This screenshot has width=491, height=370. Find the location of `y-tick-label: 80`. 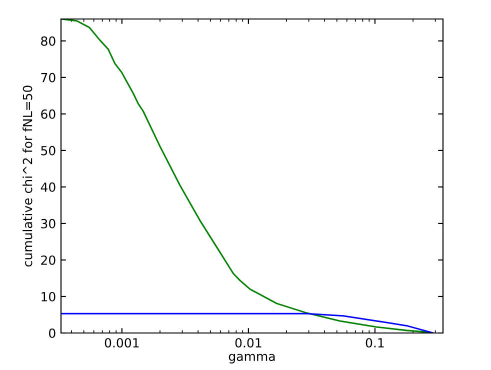

y-tick-label: 80 is located at coordinates (48, 41).